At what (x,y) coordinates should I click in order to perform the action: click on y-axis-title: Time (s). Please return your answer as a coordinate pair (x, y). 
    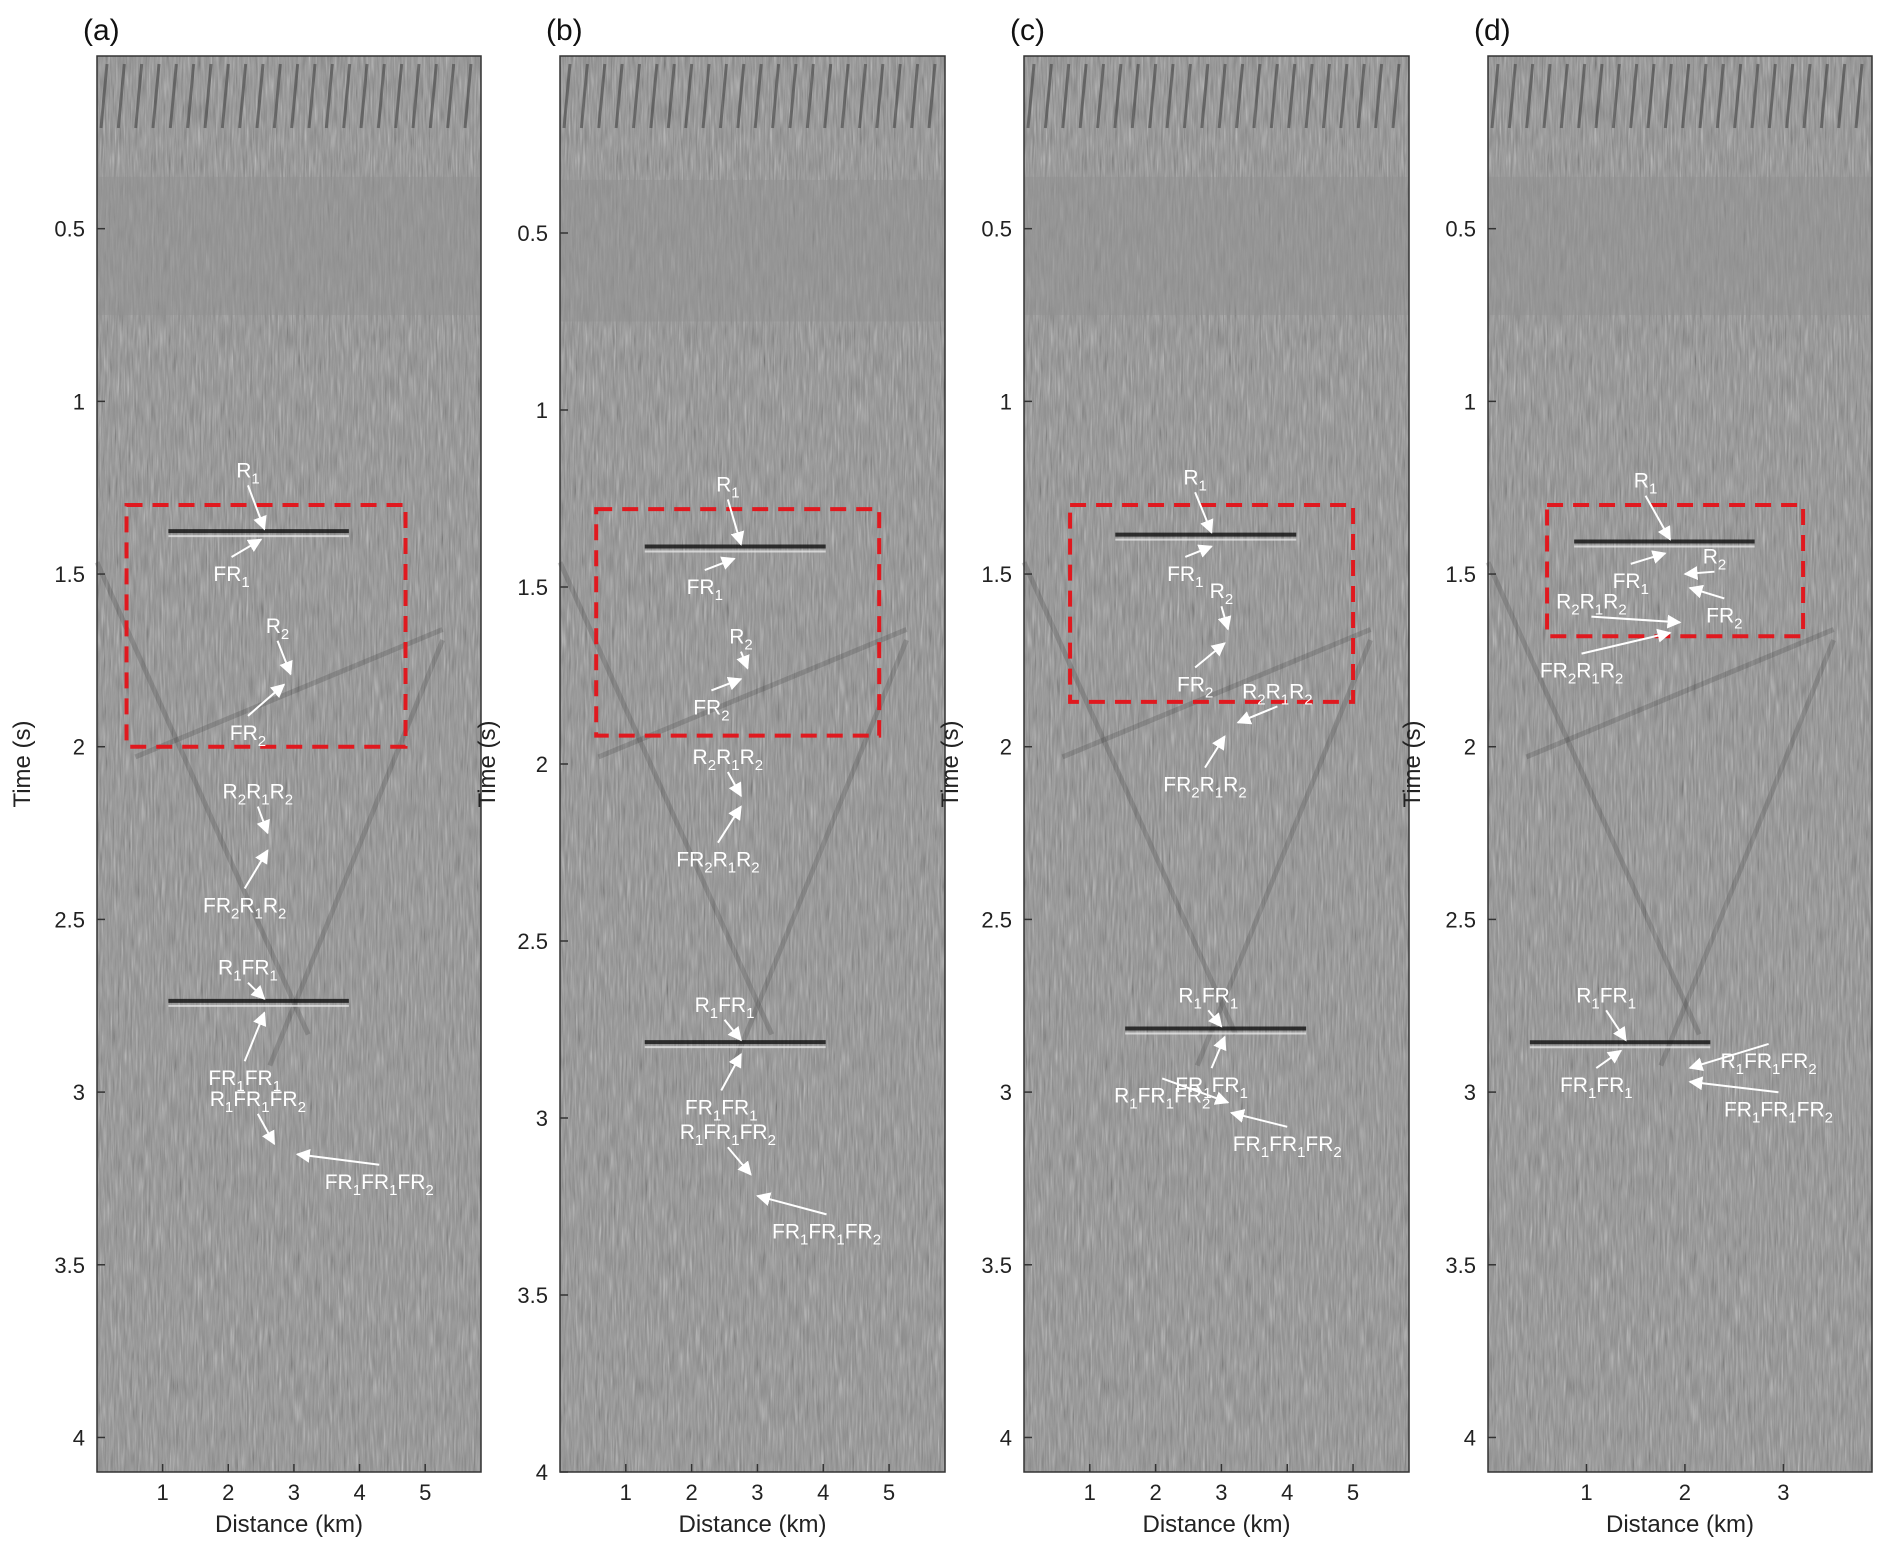
    Looking at the image, I should click on (487, 763).